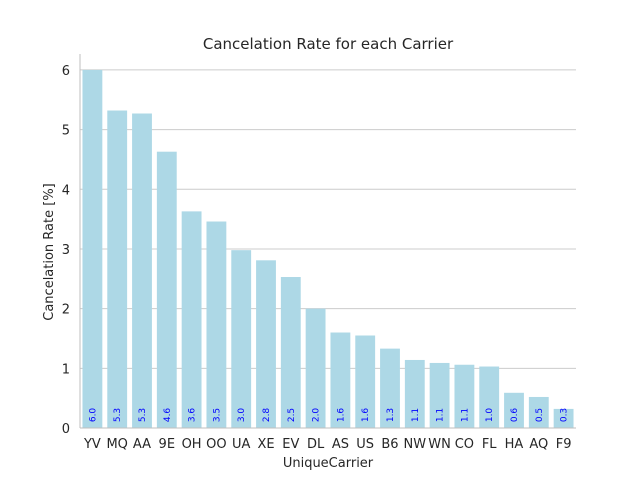 This screenshot has width=640, height=484. I want to click on data-label-ha: 0.6, so click(515, 415).